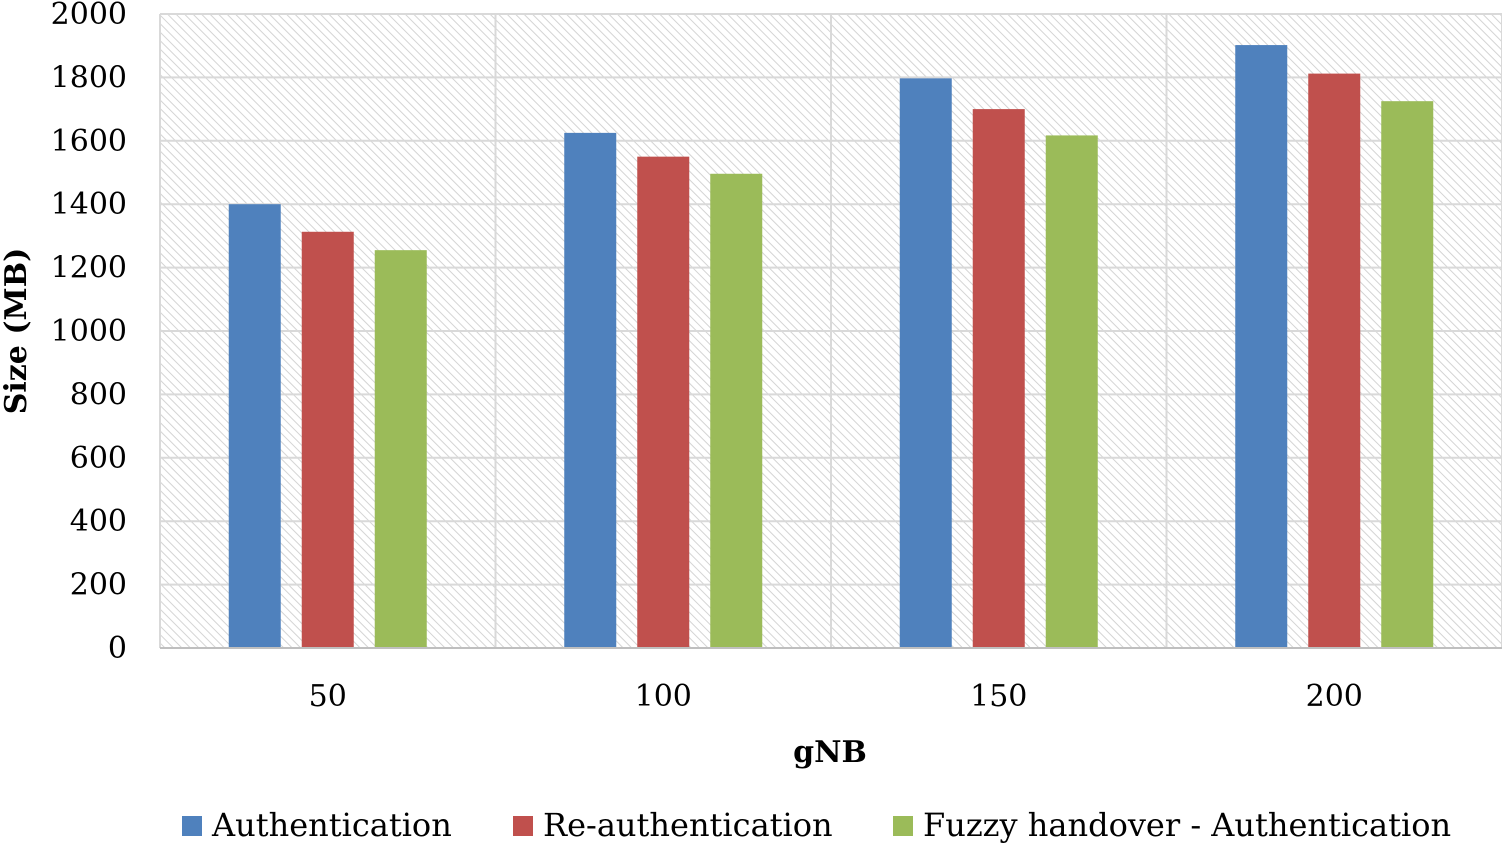 Image resolution: width=1502 pixels, height=846 pixels. What do you see at coordinates (117, 648) in the screenshot?
I see `y-tick-label: 0` at bounding box center [117, 648].